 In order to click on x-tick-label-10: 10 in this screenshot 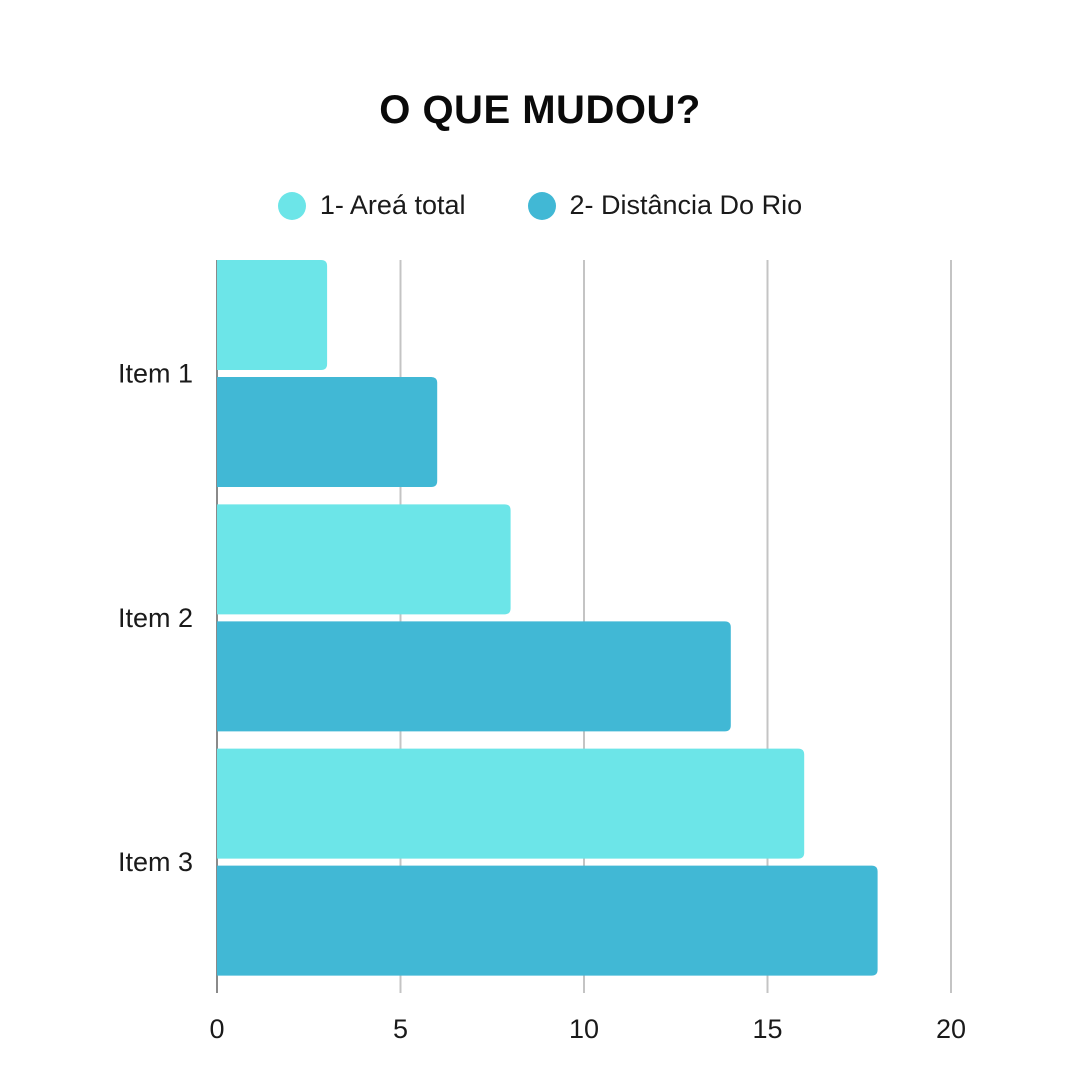, I will do `click(584, 1029)`.